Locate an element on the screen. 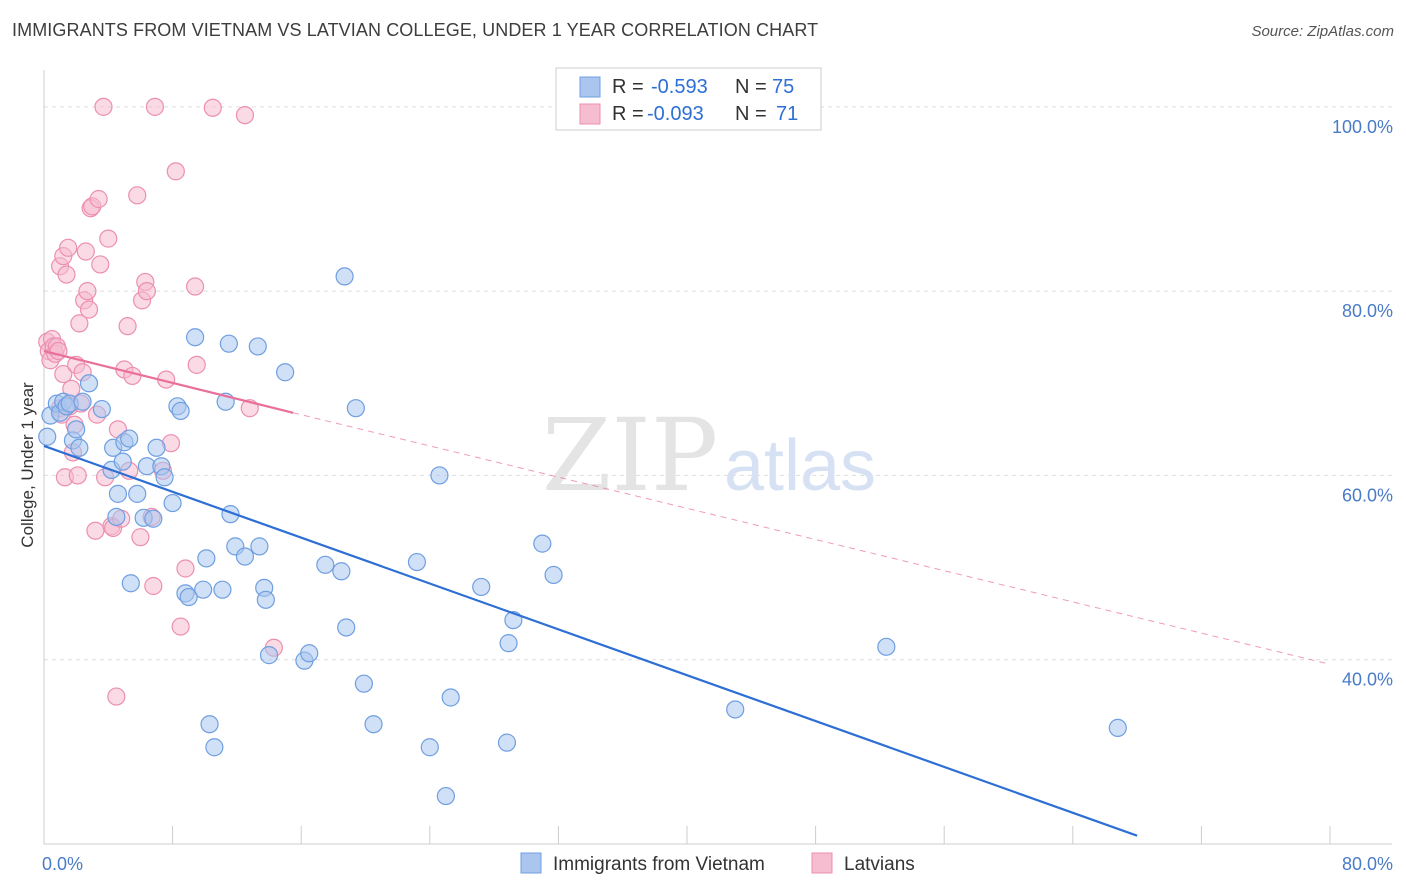  x-tick-label: 0.0% is located at coordinates (62, 864).